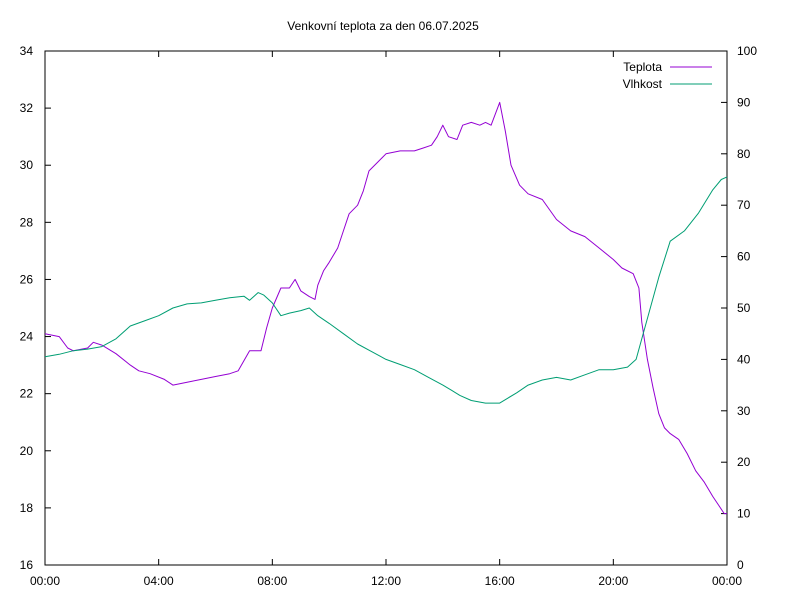 This screenshot has height=600, width=800. Describe the element at coordinates (27, 165) in the screenshot. I see `y-tick-label: 30` at that location.